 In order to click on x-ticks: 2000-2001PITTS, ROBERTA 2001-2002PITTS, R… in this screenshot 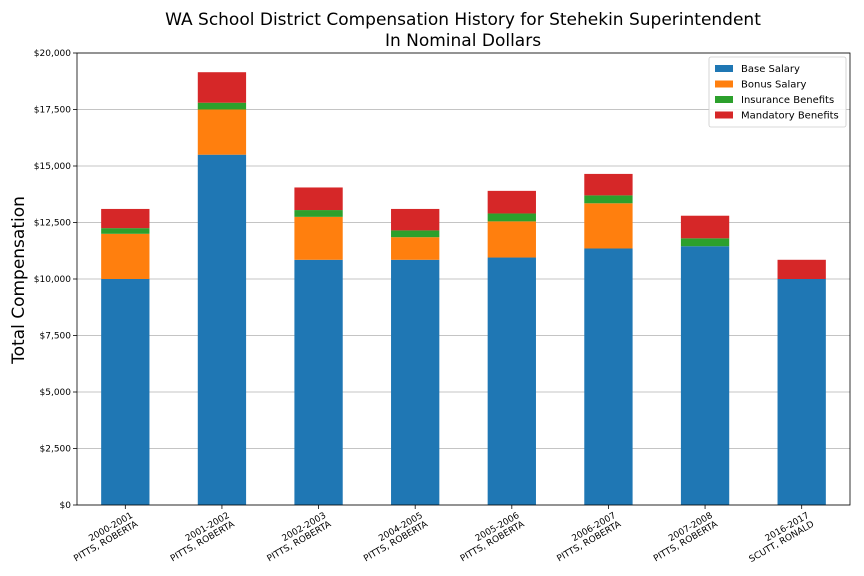, I will do `click(442, 535)`.